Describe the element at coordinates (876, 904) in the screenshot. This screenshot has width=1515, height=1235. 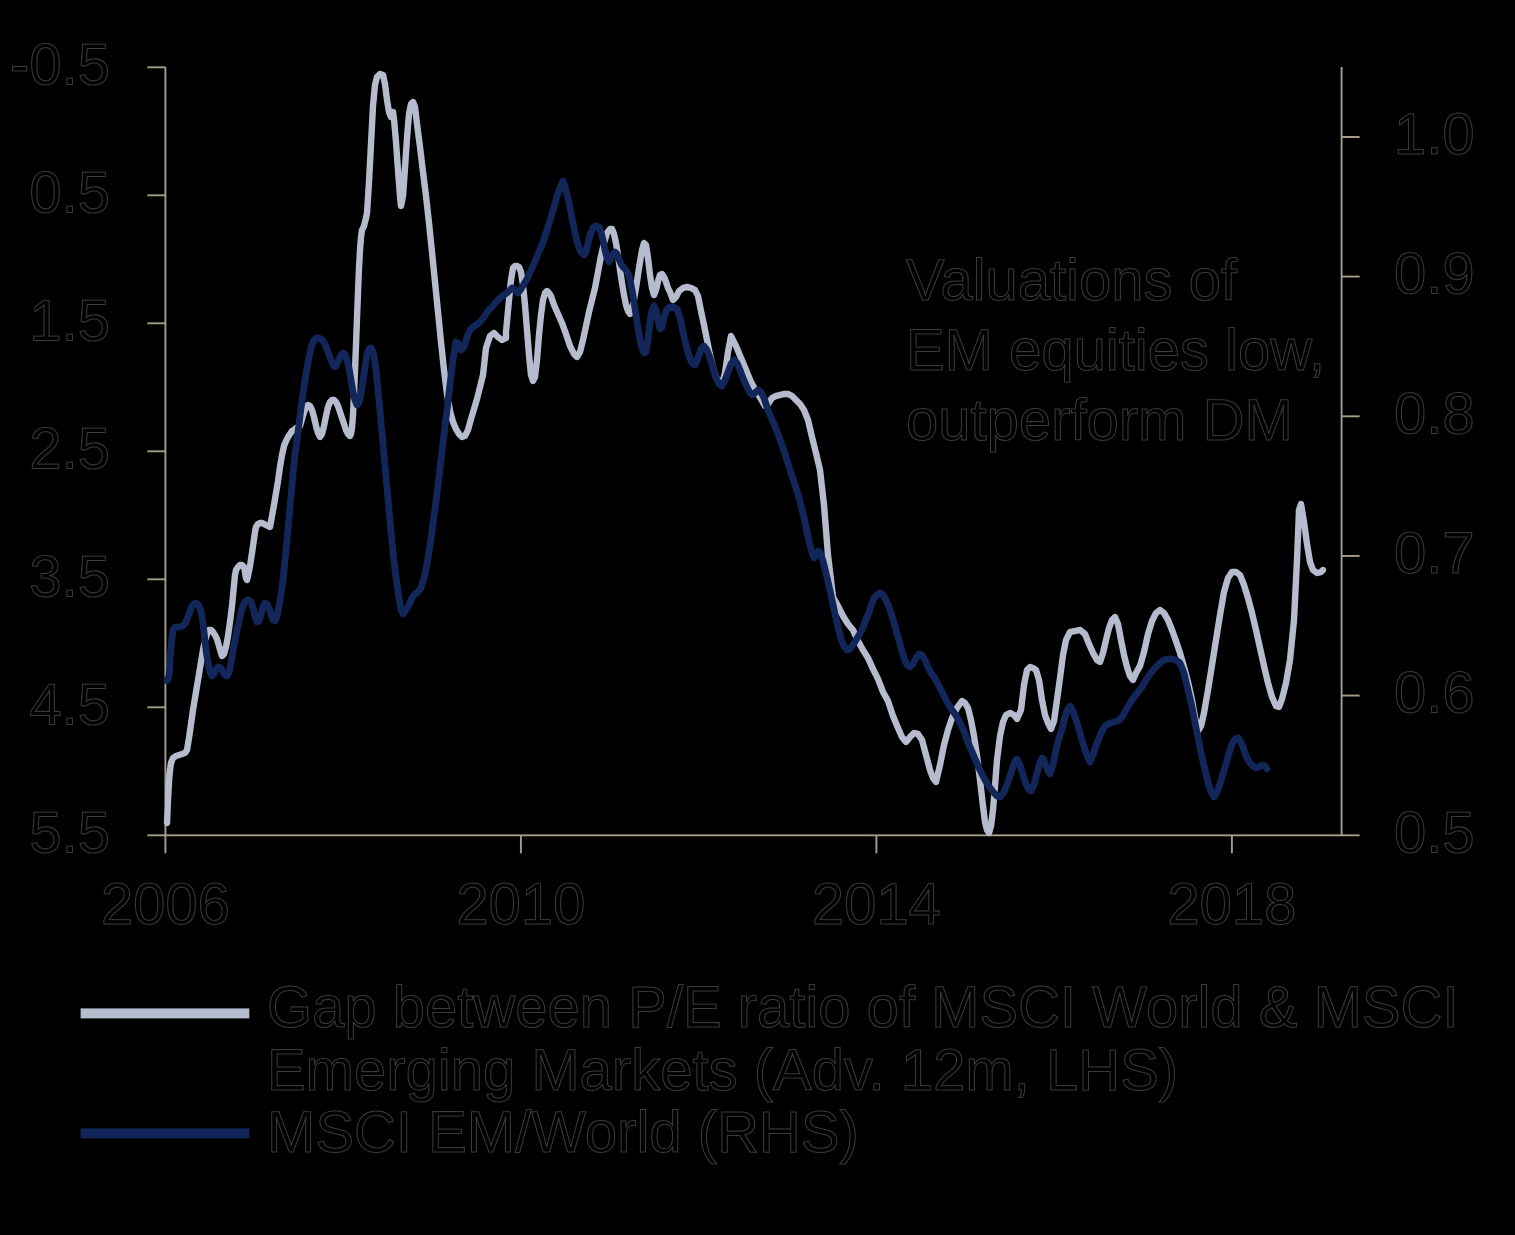
I see `svg-text: 2014` at that location.